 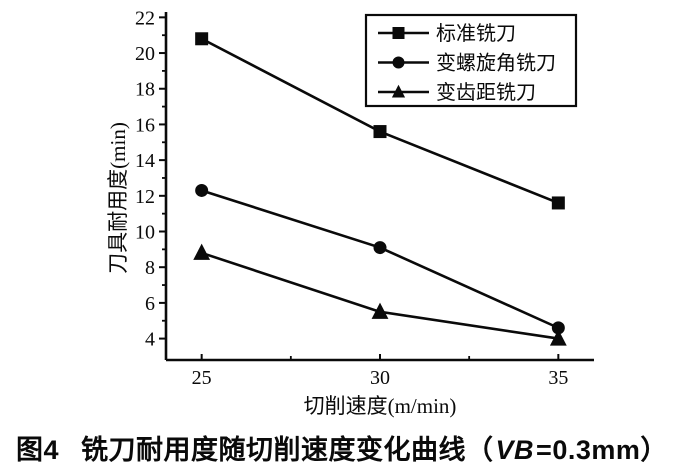 I want to click on y-tick-label: 22, so click(x=145, y=18).